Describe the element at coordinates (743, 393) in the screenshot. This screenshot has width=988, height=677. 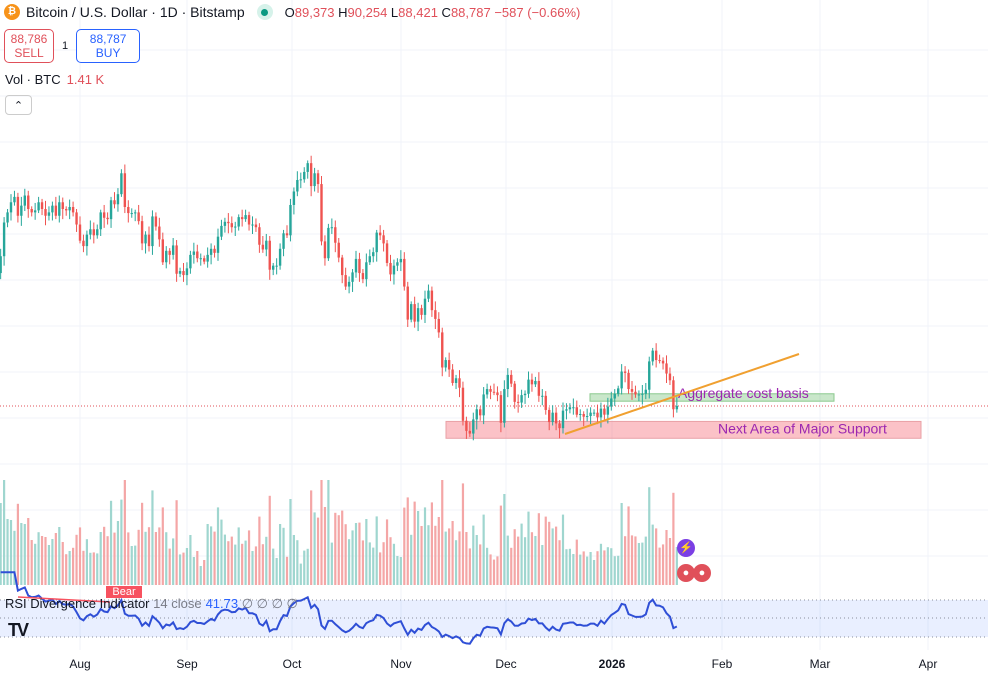
I see `cost-basis-label: Aggregate cost basis` at that location.